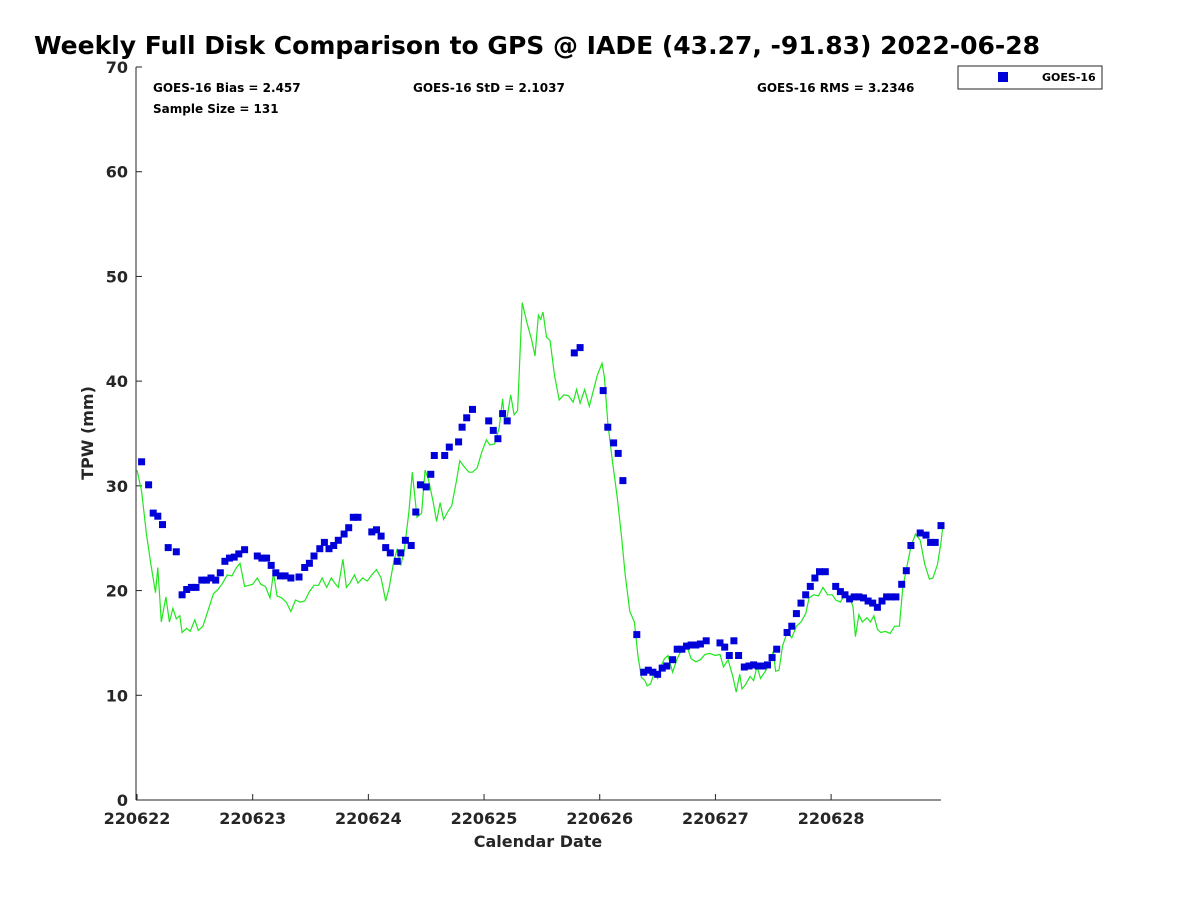 Image resolution: width=1200 pixels, height=900 pixels. What do you see at coordinates (835, 88) in the screenshot?
I see `stat-rms: GOES-16 RMS = 3.2346` at bounding box center [835, 88].